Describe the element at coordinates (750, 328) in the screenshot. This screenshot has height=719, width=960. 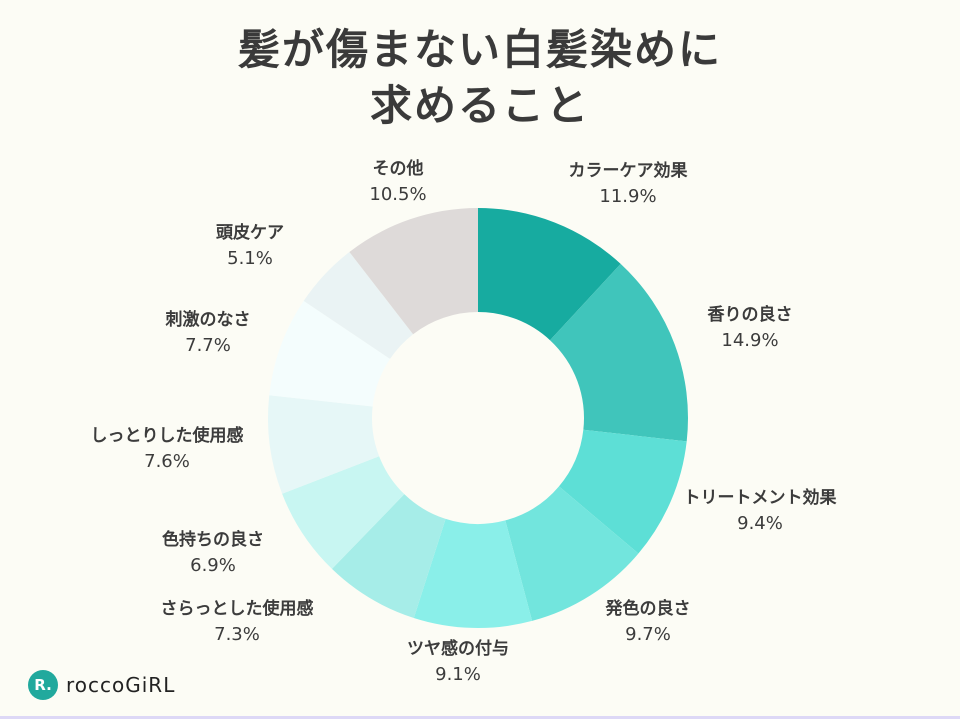
I see `slice-label: 香りの良さ 14.9%` at that location.